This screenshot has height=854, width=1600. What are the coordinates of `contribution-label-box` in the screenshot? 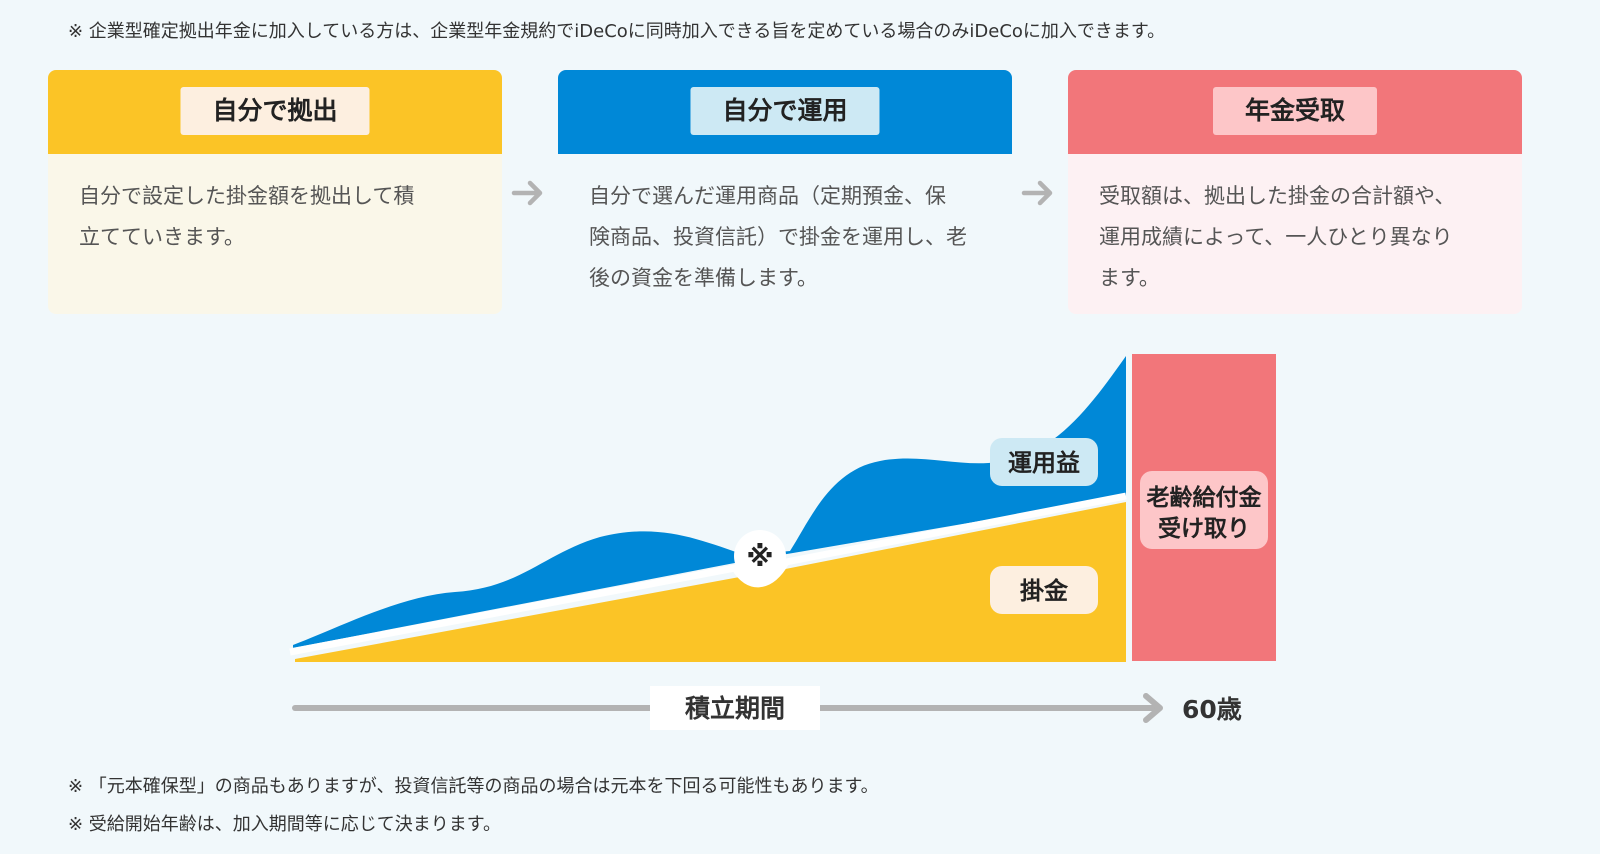 It's located at (1044, 590).